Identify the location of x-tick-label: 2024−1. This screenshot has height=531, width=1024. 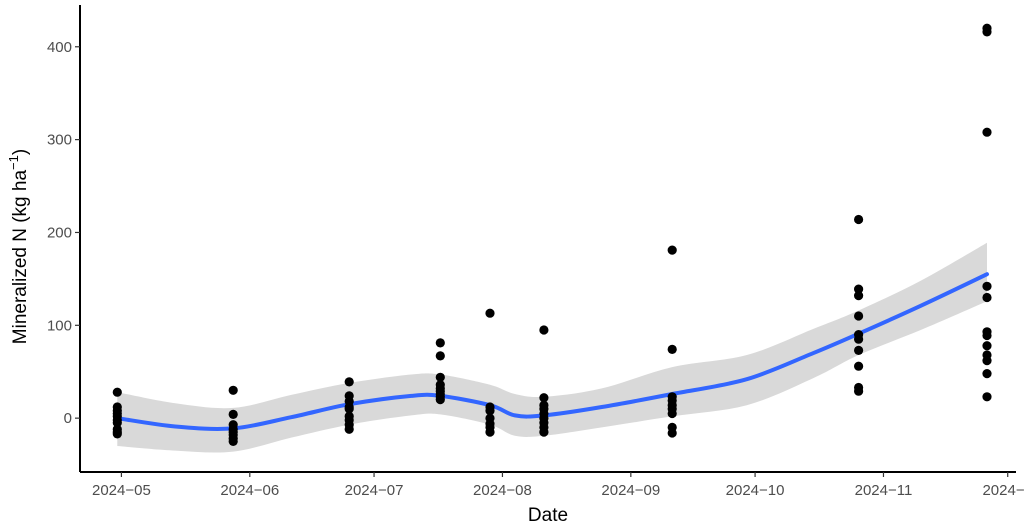
(1003, 490).